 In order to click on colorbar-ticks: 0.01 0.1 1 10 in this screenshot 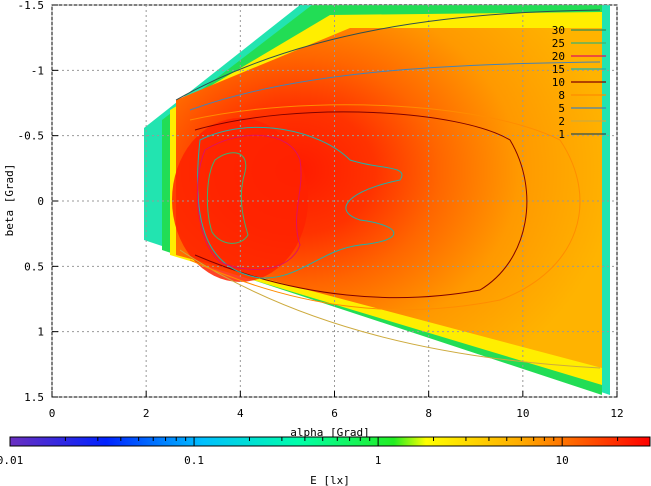, I will do `click(325, 452)`.